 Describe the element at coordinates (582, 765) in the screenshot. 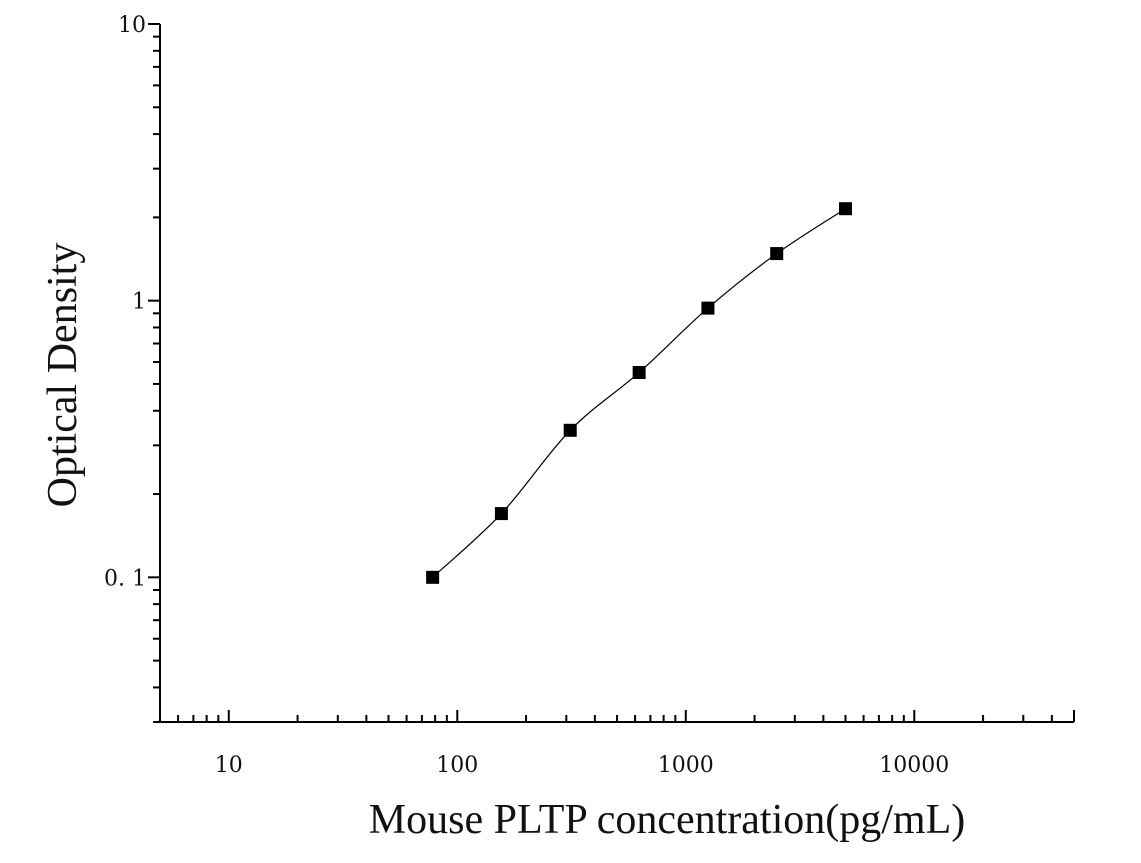

I see `x-tick-labels: 10 100 1000 10000` at that location.